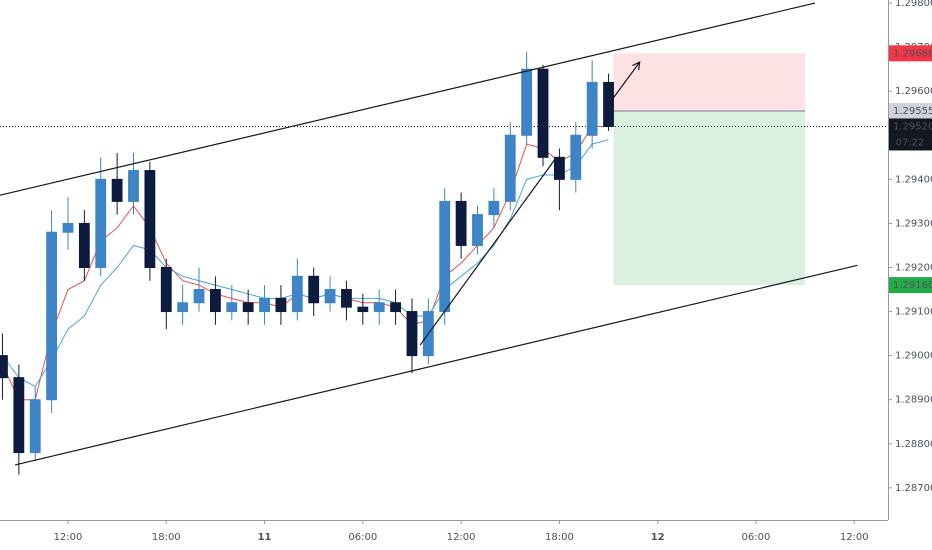 This screenshot has width=932, height=550. What do you see at coordinates (913, 312) in the screenshot?
I see `y-tick-label: 1.29100` at bounding box center [913, 312].